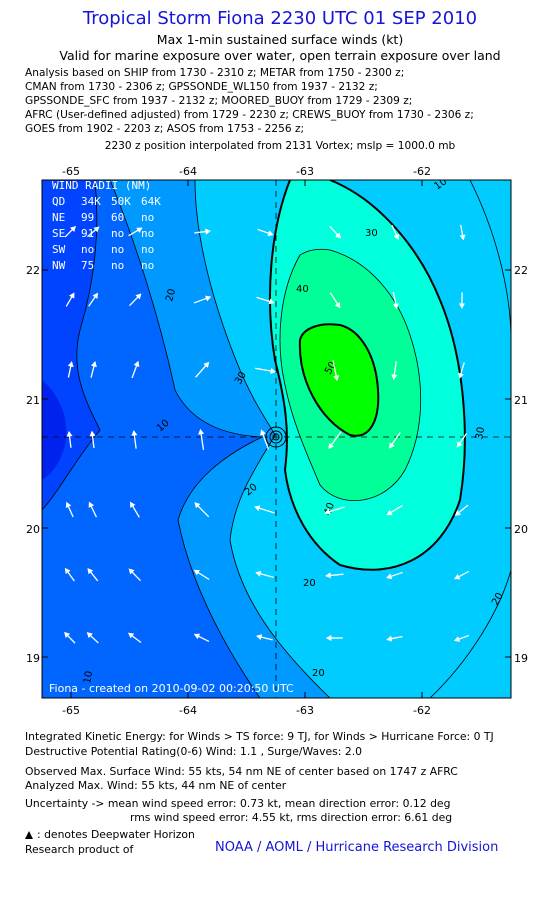  Describe the element at coordinates (117, 217) in the screenshot. I see `wind-radii-cell: 60` at that location.